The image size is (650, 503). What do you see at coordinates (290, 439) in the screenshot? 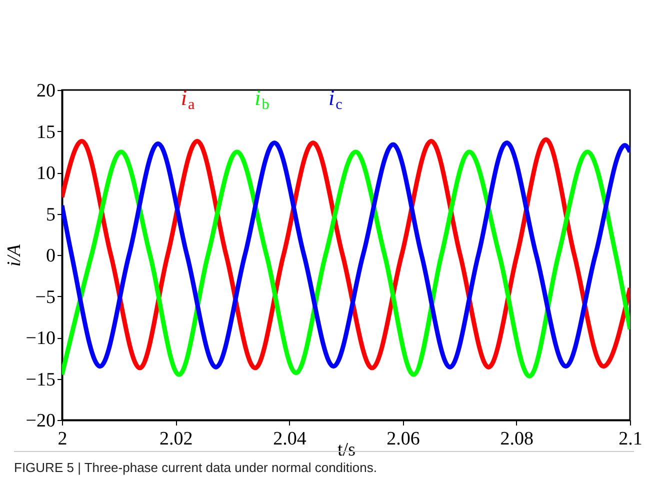
I see `x-tick-label: 2.04` at bounding box center [290, 439].